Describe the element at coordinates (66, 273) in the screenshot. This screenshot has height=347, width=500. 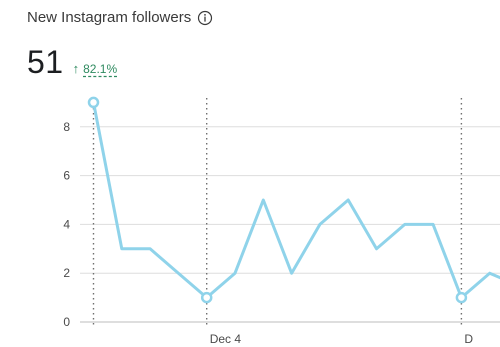
I see `y-tick-label: 2` at that location.